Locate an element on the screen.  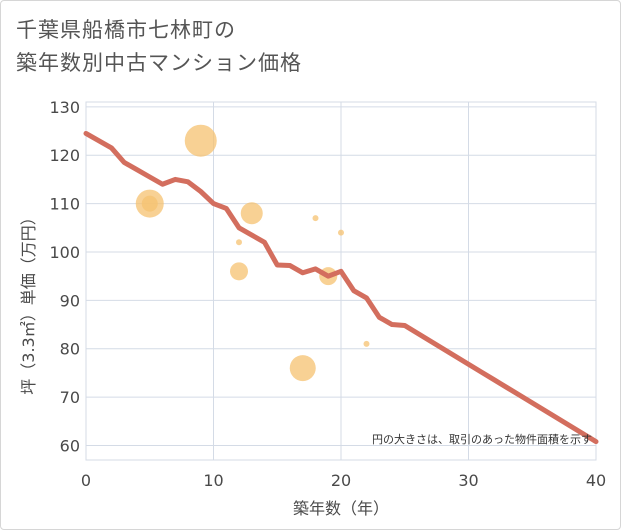
x-tick-label: 30 is located at coordinates (468, 480).